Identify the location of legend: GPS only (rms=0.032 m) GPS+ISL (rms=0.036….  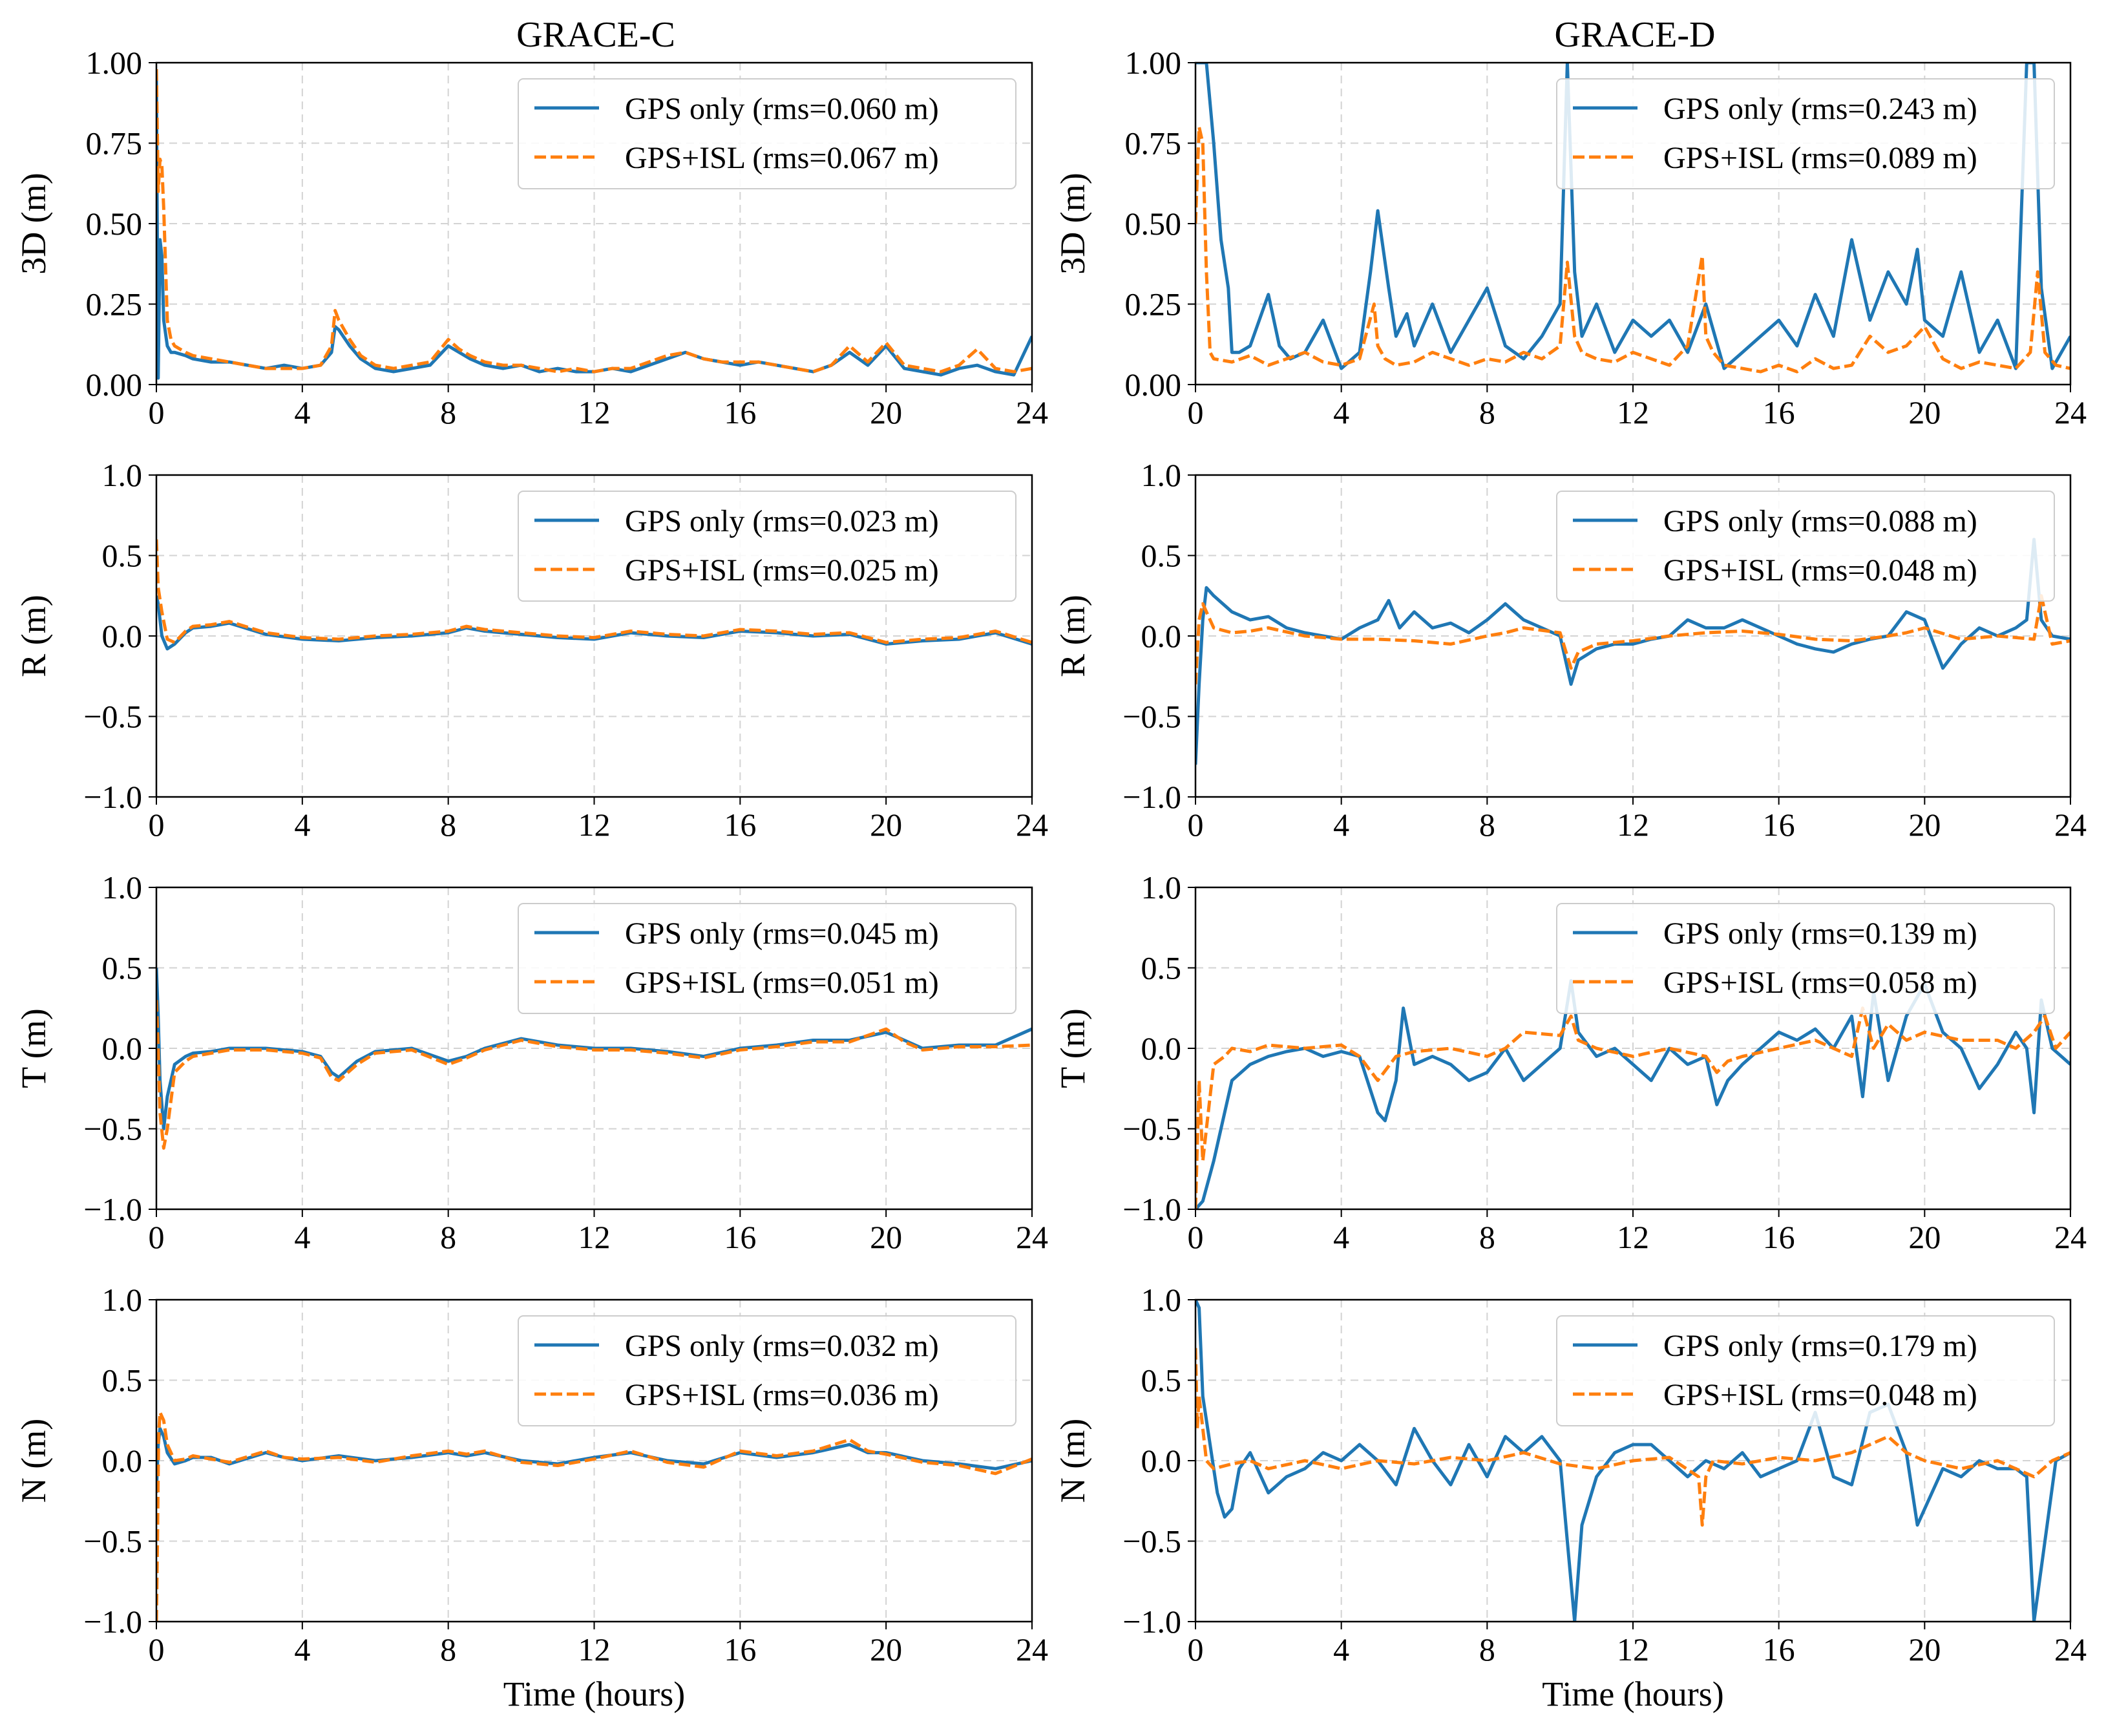
(767, 1370).